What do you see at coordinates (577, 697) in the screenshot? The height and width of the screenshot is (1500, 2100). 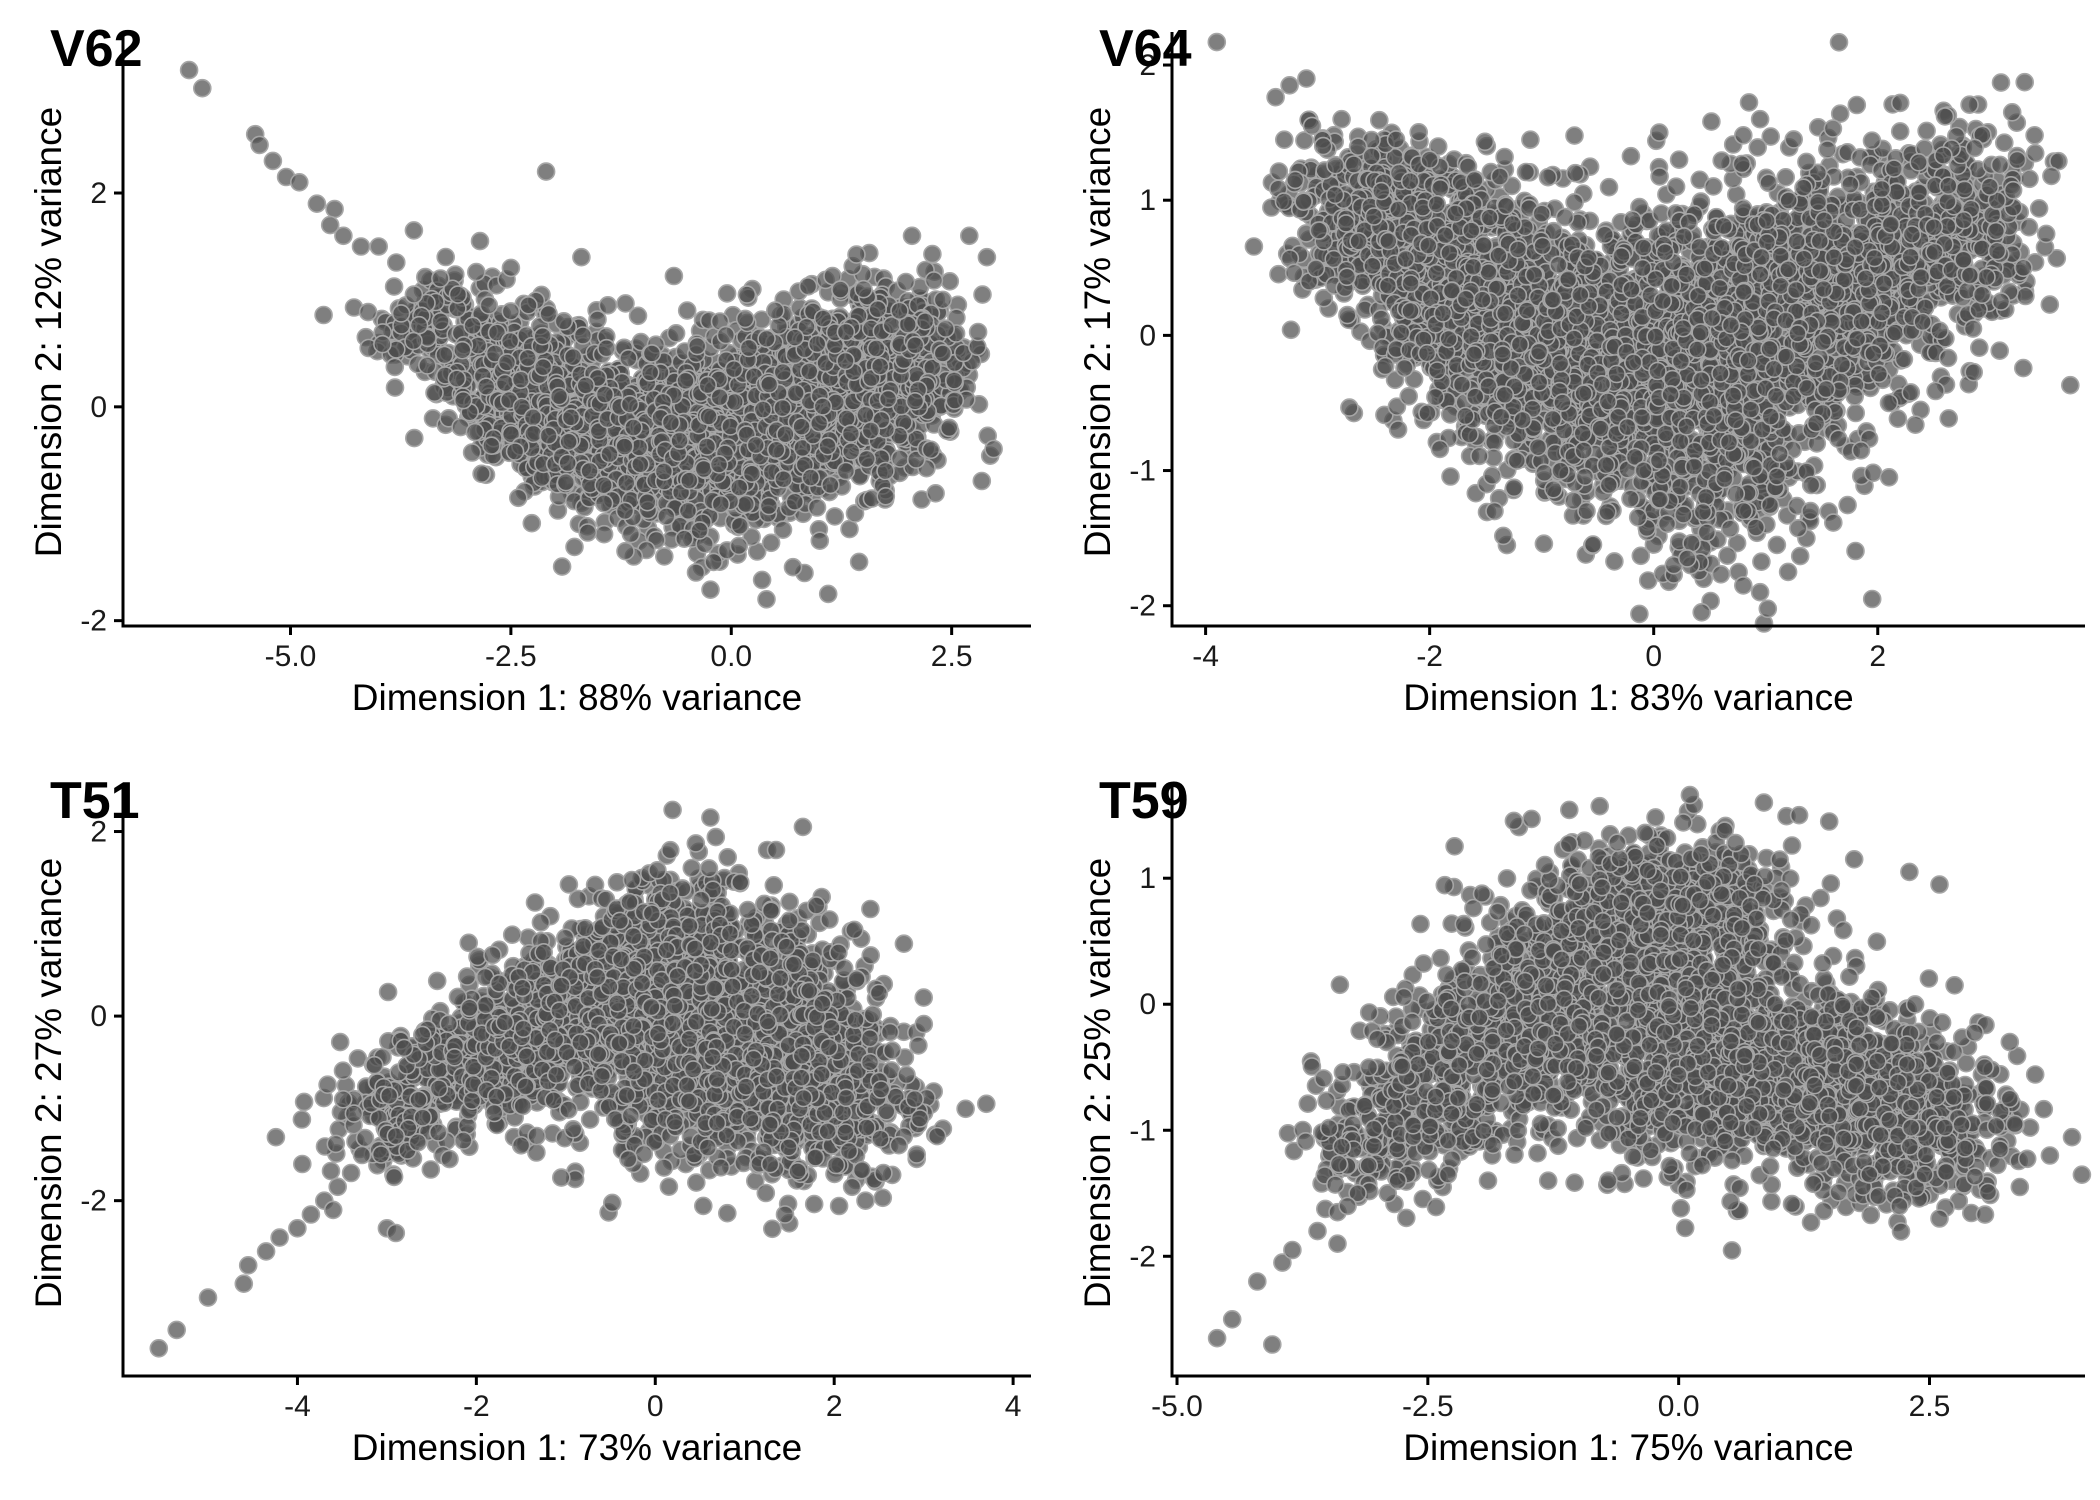 I see `x-axis-title: Dimension 1: 88% variance` at bounding box center [577, 697].